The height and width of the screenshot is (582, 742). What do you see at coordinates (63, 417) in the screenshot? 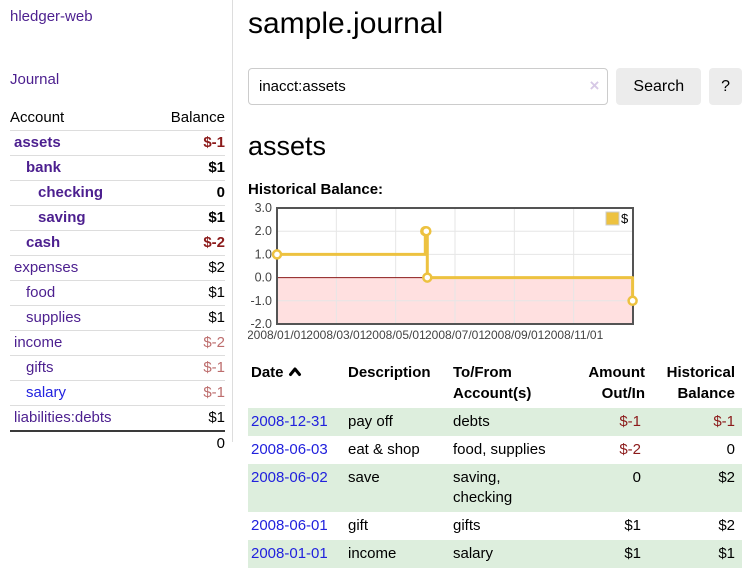
I see `sidebar-account-link-liabilities-debts: liabilities:debts` at bounding box center [63, 417].